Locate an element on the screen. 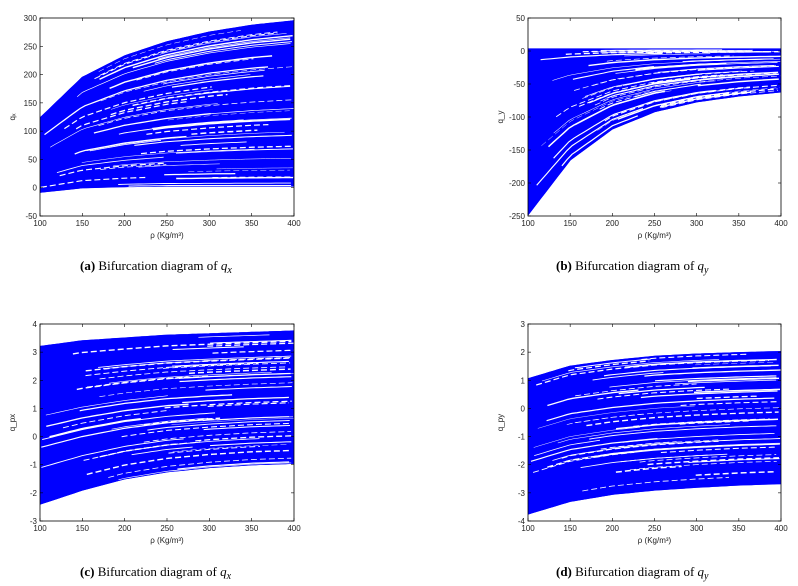 This screenshot has width=798, height=586. x-axis-label: ρ (Kg/m³) is located at coordinates (167, 540).